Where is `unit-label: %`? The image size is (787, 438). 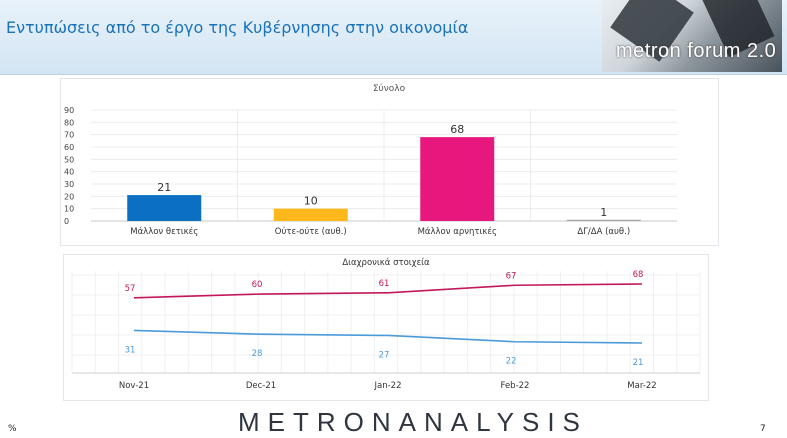 unit-label: % is located at coordinates (12, 429).